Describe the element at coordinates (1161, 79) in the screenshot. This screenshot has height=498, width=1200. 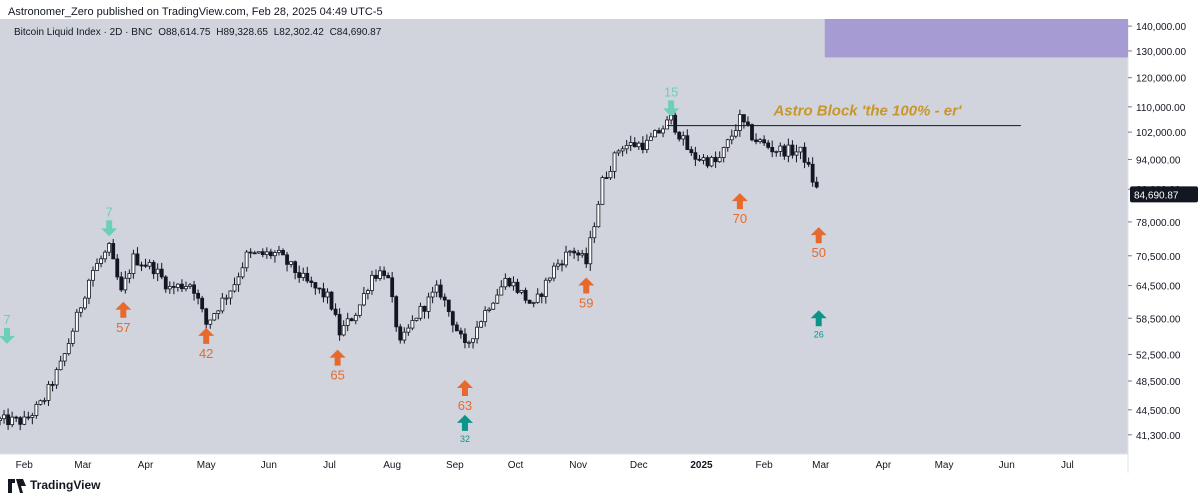
I see `y-tick-label: 120,000.00` at that location.